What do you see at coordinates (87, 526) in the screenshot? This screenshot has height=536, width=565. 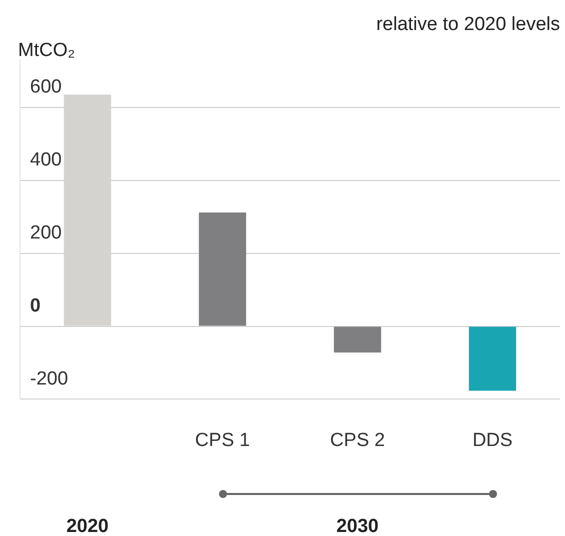 I see `text: 2020` at bounding box center [87, 526].